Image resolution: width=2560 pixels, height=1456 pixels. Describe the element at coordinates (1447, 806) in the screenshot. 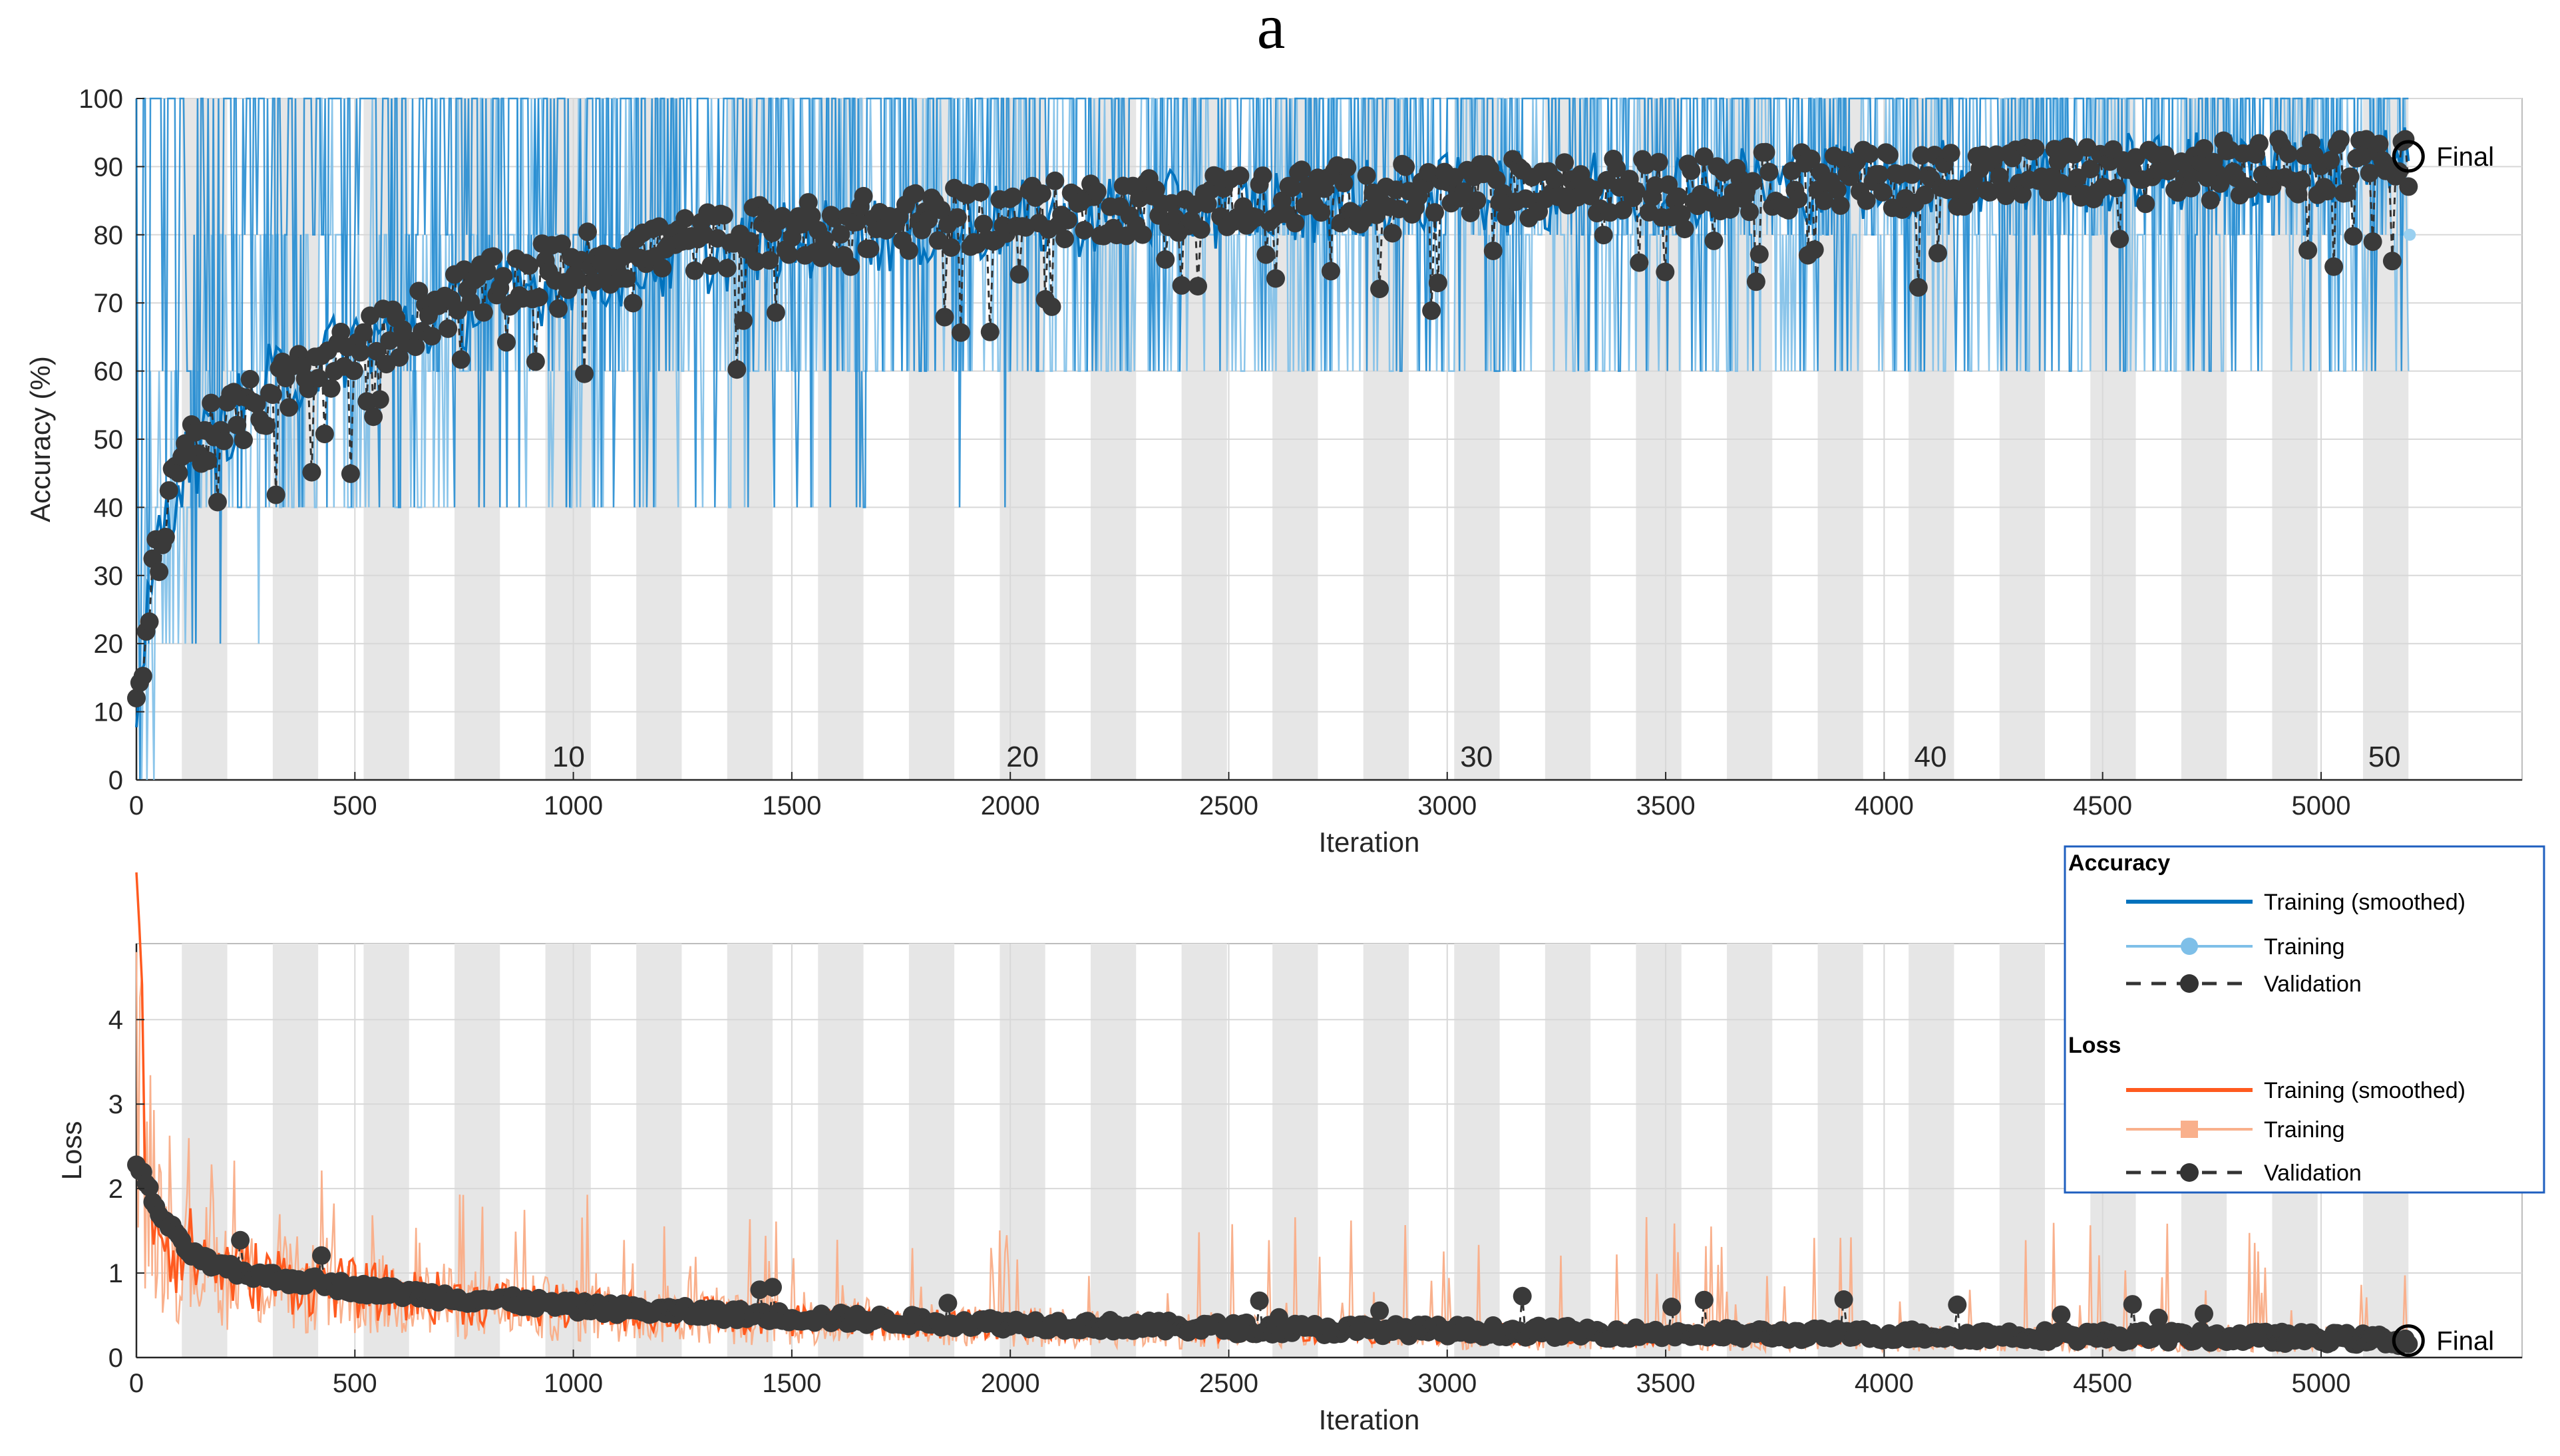

I see `x-tick-label: 3000` at that location.